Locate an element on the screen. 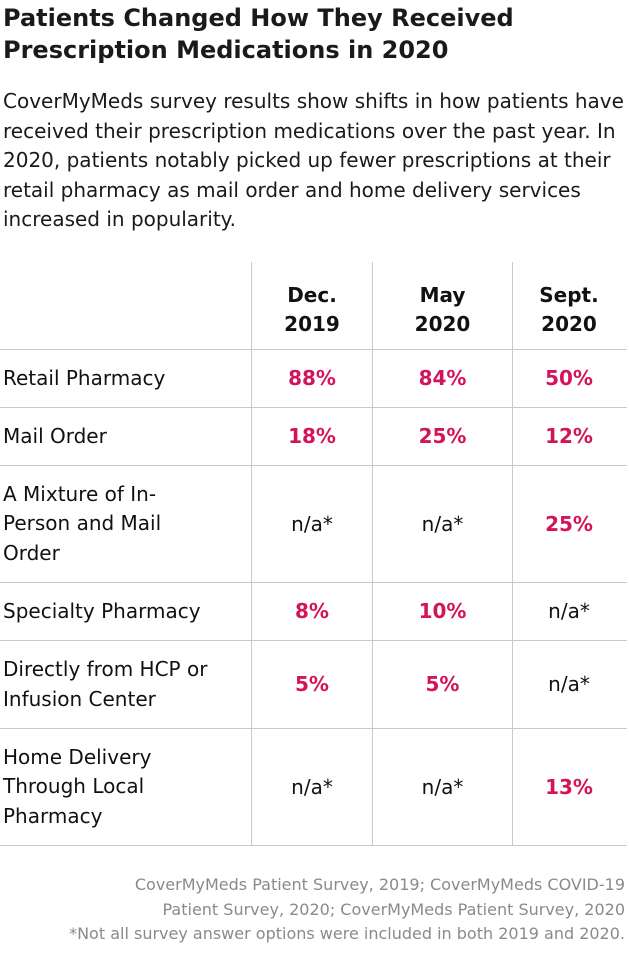 Image resolution: width=629 pixels, height=953 pixels. table-cell-value: 12% is located at coordinates (569, 436).